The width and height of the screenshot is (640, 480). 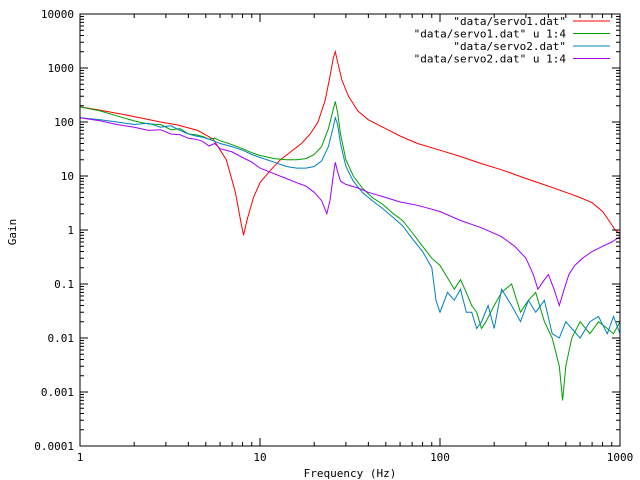 What do you see at coordinates (67, 176) in the screenshot?
I see `y-tick-label: 10` at bounding box center [67, 176].